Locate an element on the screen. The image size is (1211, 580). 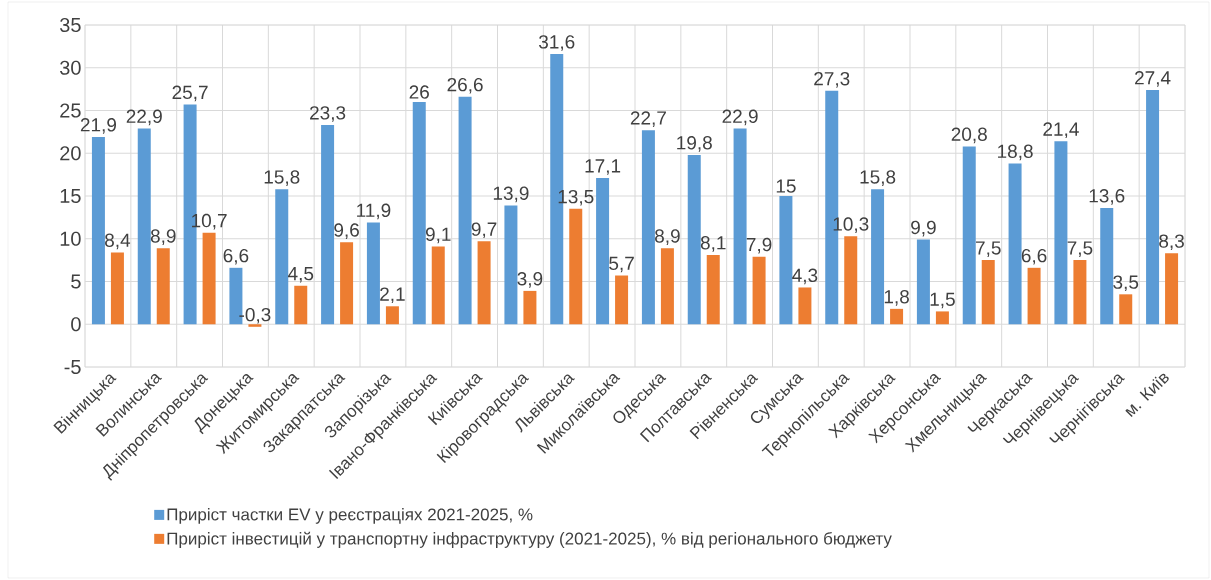
data-label: 27,4 is located at coordinates (1153, 79).